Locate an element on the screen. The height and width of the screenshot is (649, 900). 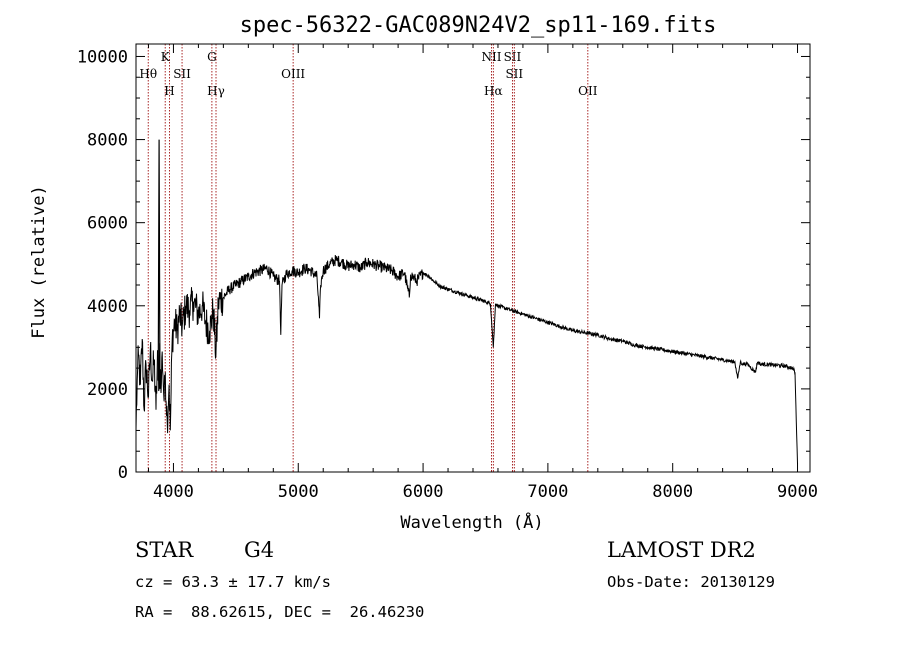
x-tick-label: 4000 is located at coordinates (173, 492).